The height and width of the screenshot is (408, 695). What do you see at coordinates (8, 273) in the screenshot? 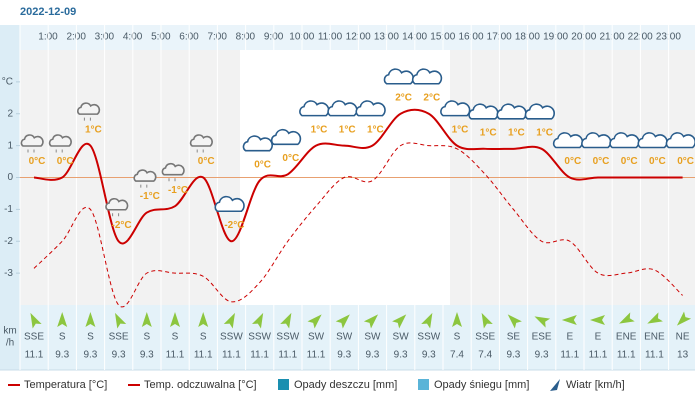
I see `y-tick-label: -3` at bounding box center [8, 273].